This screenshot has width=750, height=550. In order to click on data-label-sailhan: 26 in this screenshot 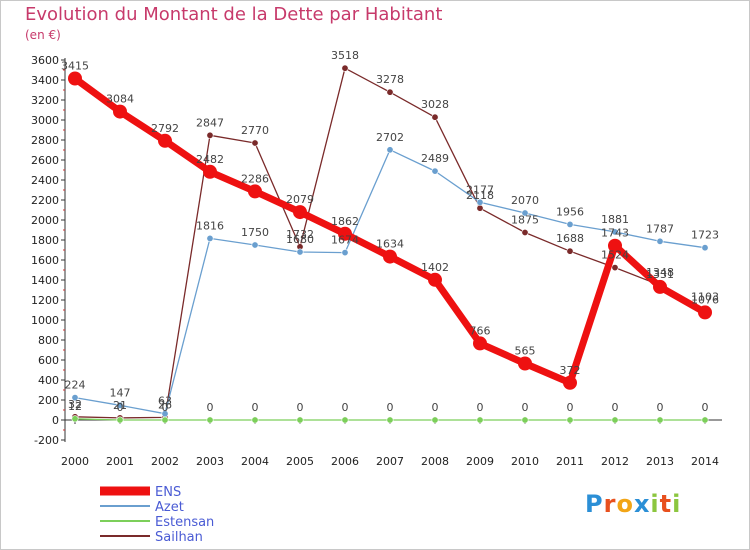, I will do `click(165, 404)`.